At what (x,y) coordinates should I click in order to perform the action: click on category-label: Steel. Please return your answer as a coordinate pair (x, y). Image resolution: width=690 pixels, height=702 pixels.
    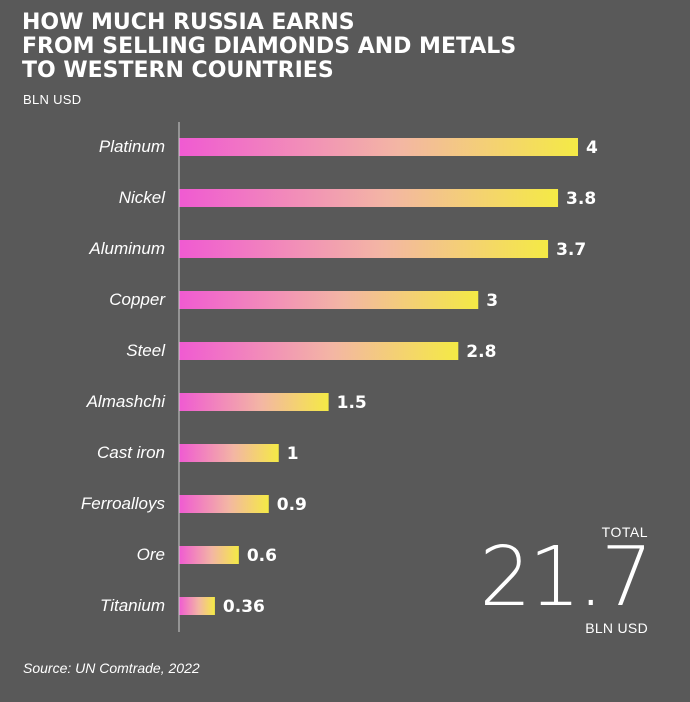
    Looking at the image, I should click on (146, 350).